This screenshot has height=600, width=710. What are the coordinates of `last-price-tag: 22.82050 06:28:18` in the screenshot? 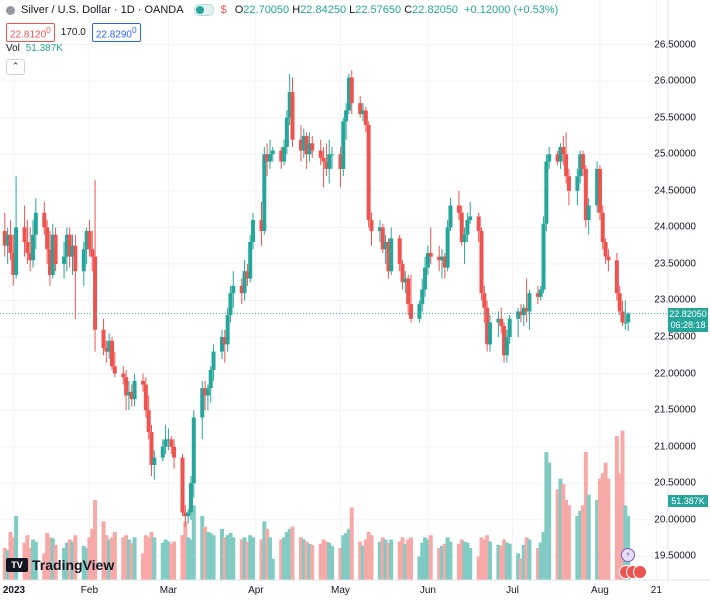 It's located at (688, 319).